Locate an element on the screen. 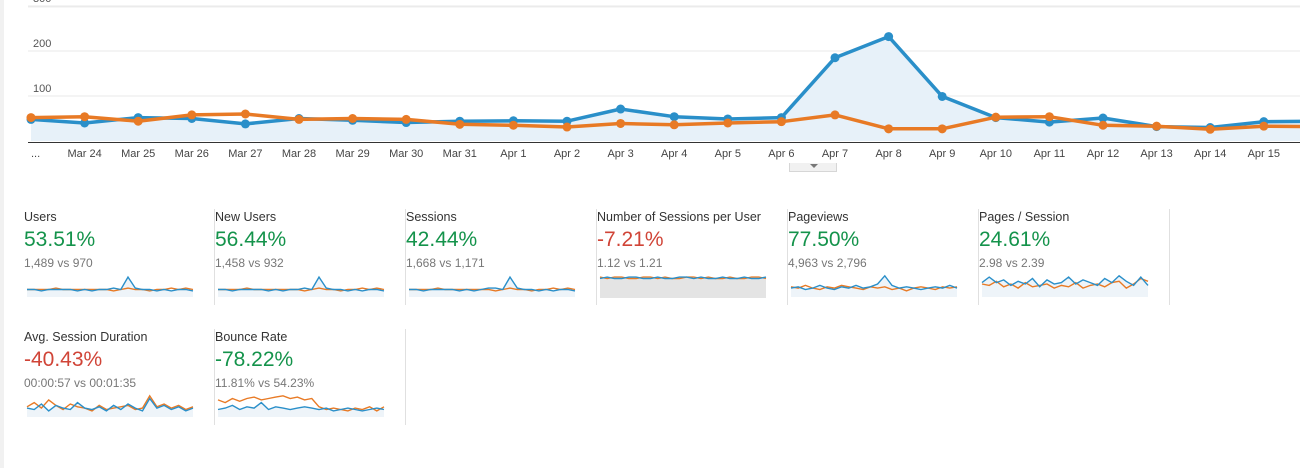 This screenshot has width=1300, height=468. x-tick-label: Apr 15 is located at coordinates (1264, 154).